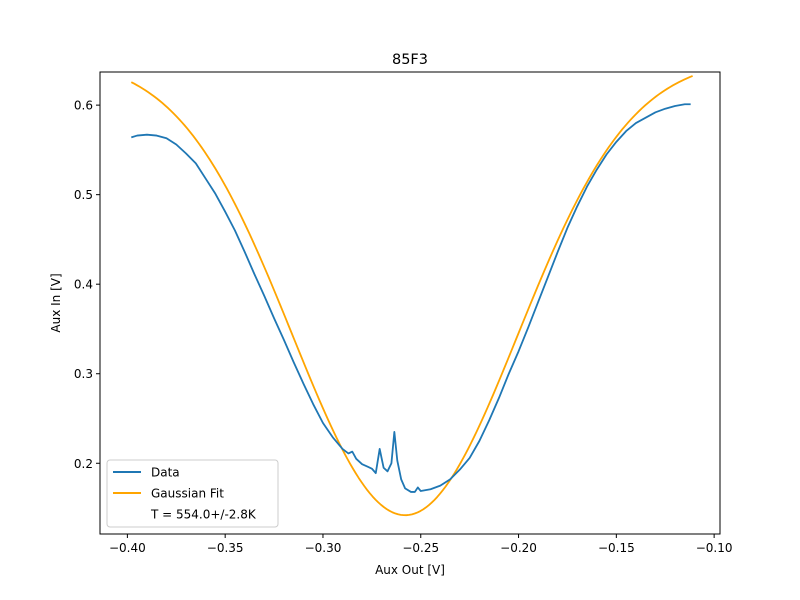 This screenshot has width=800, height=600. Describe the element at coordinates (410, 60) in the screenshot. I see `chart-title: 85F3` at that location.